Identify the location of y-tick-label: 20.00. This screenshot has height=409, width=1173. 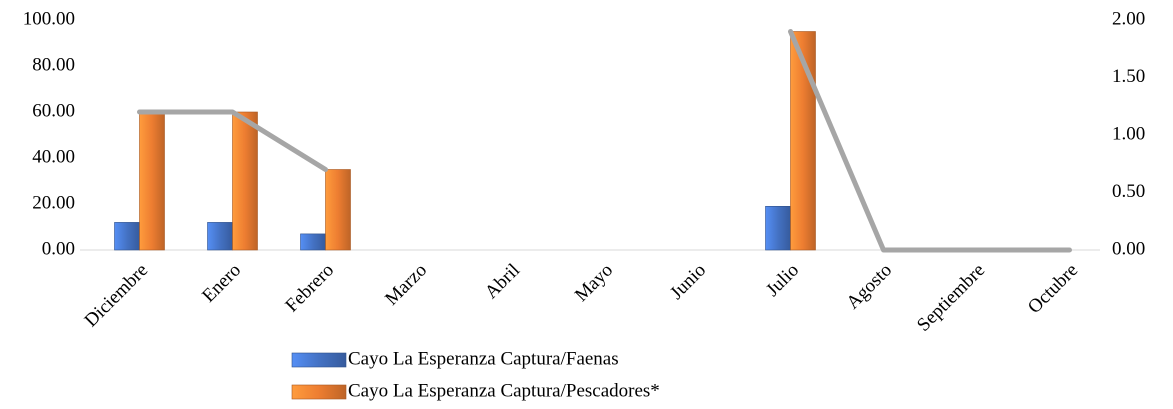
(53, 202).